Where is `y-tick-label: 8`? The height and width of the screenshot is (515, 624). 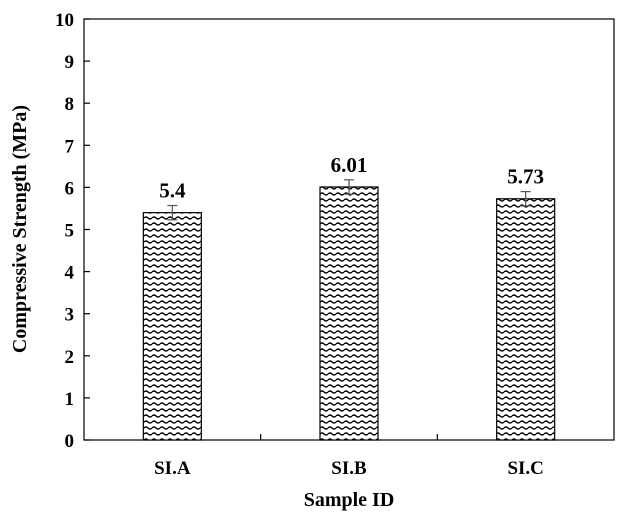 y-tick-label: 8 is located at coordinates (70, 104).